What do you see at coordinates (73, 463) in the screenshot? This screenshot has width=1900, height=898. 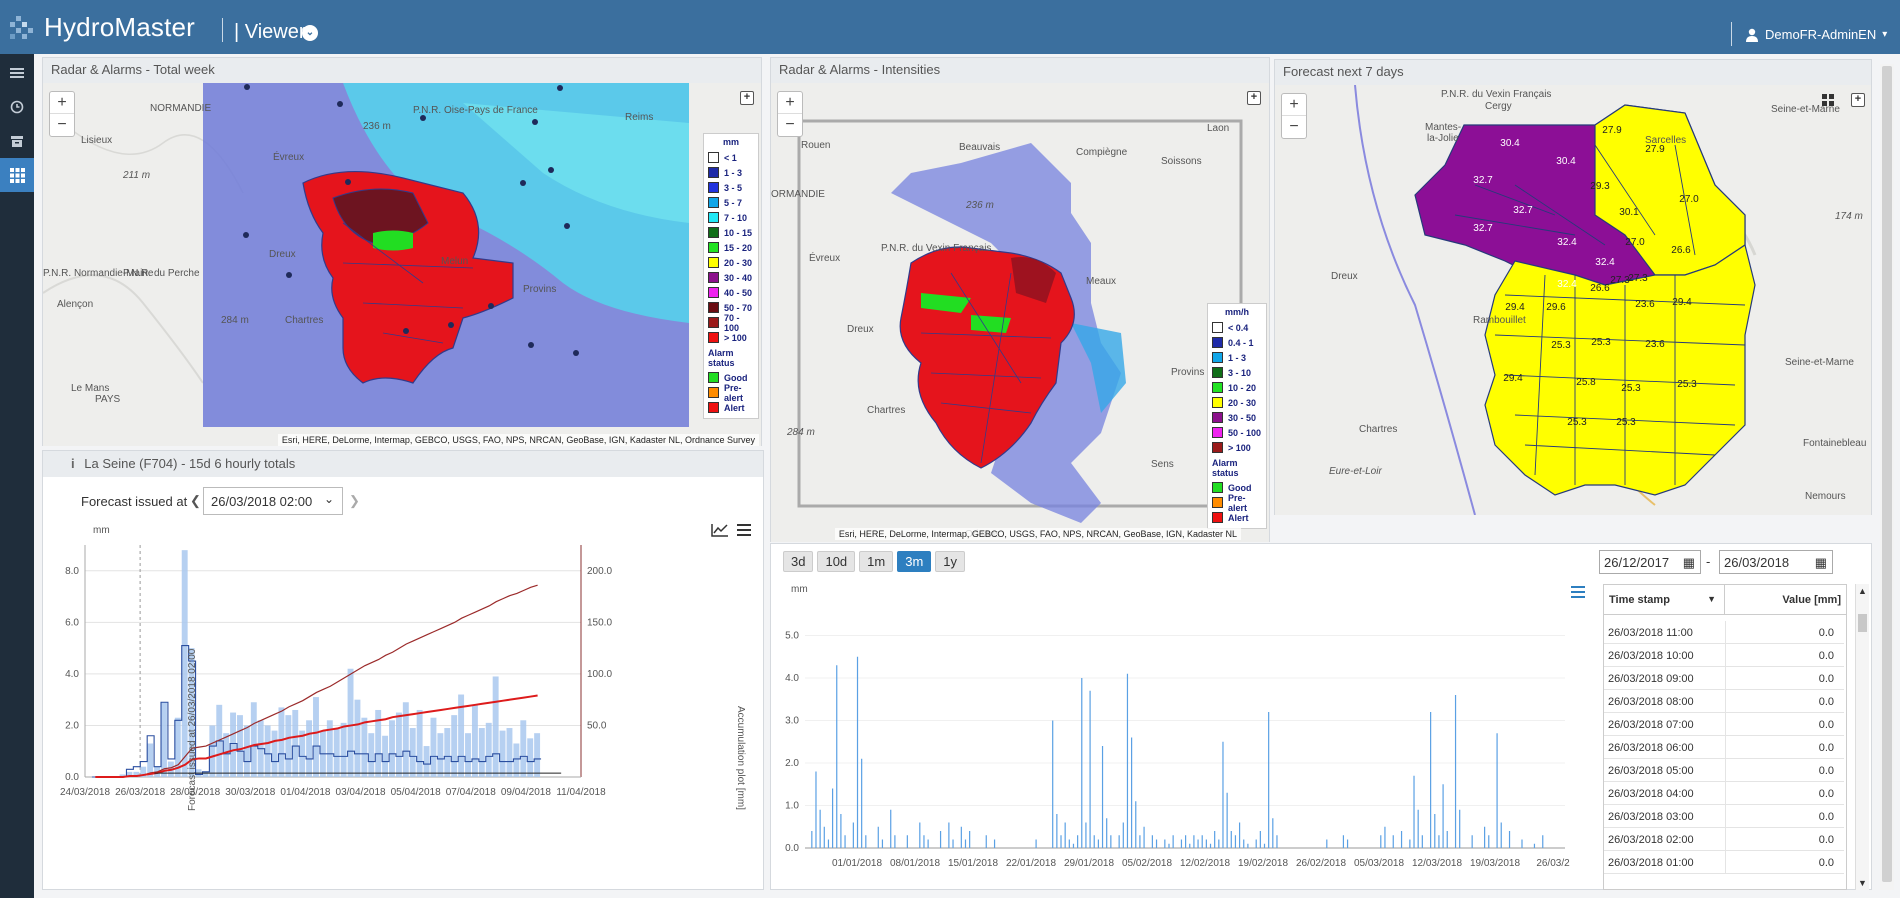 I see `info-icon: i` at bounding box center [73, 463].